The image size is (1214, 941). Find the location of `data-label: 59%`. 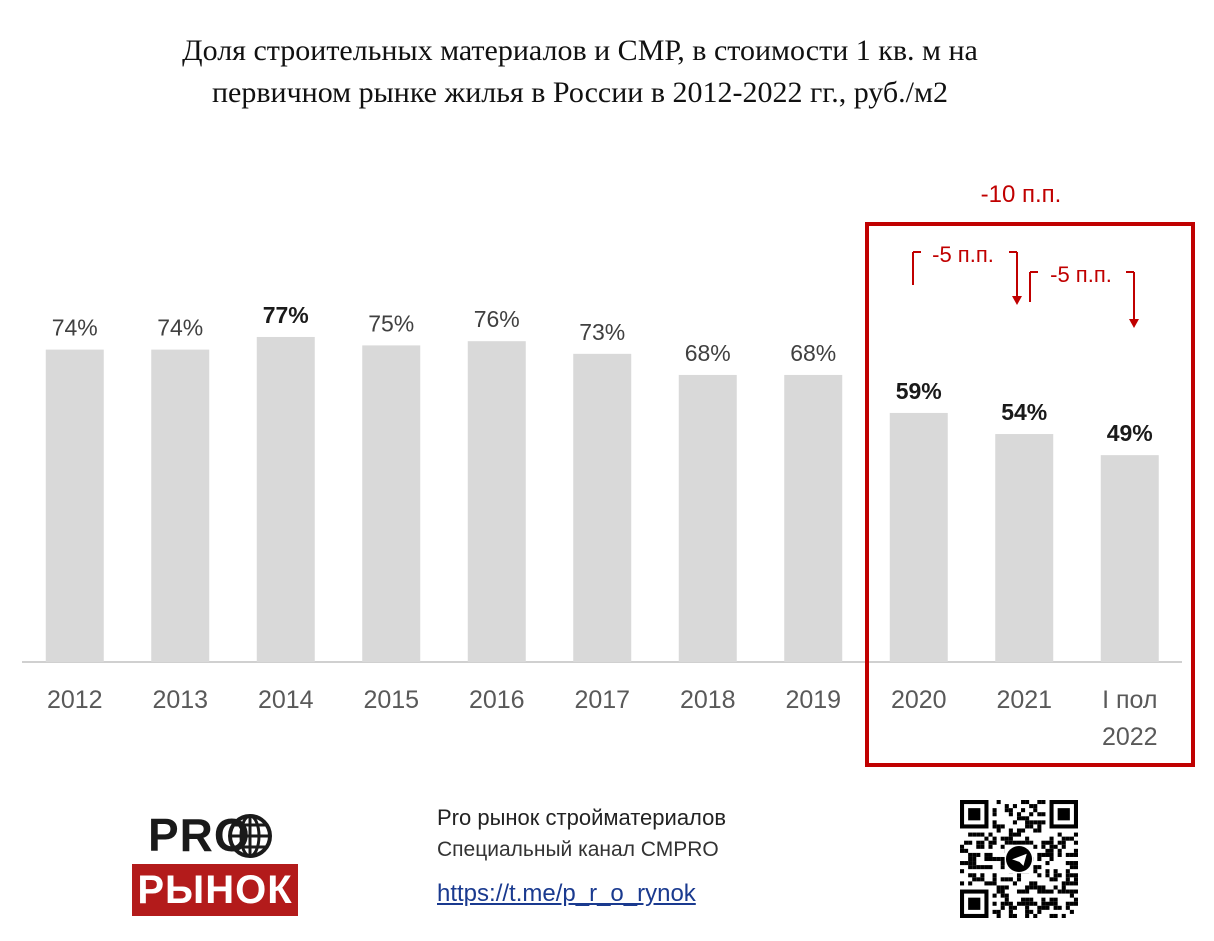

data-label: 59% is located at coordinates (919, 391).